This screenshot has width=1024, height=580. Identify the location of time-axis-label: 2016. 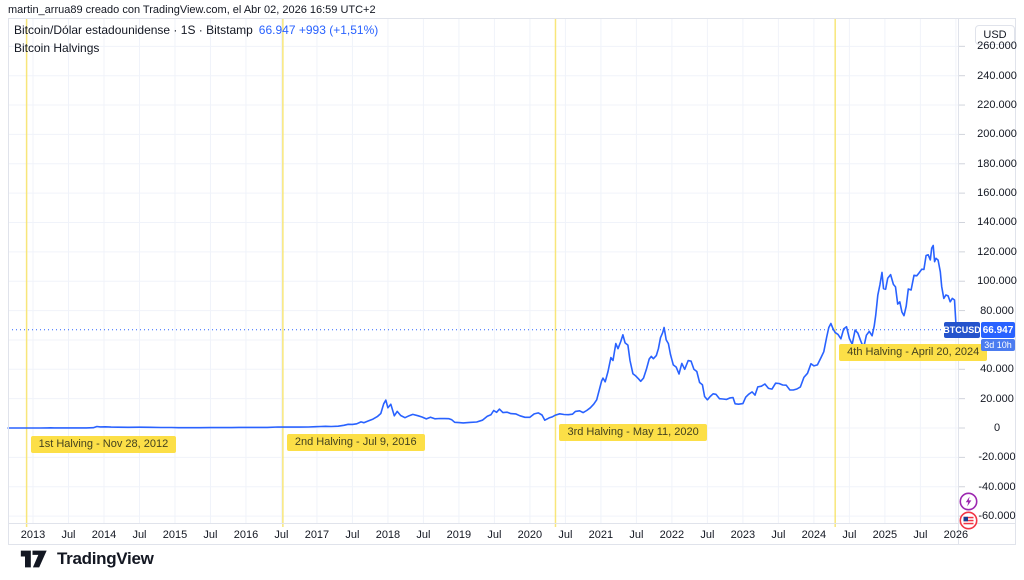
(246, 535).